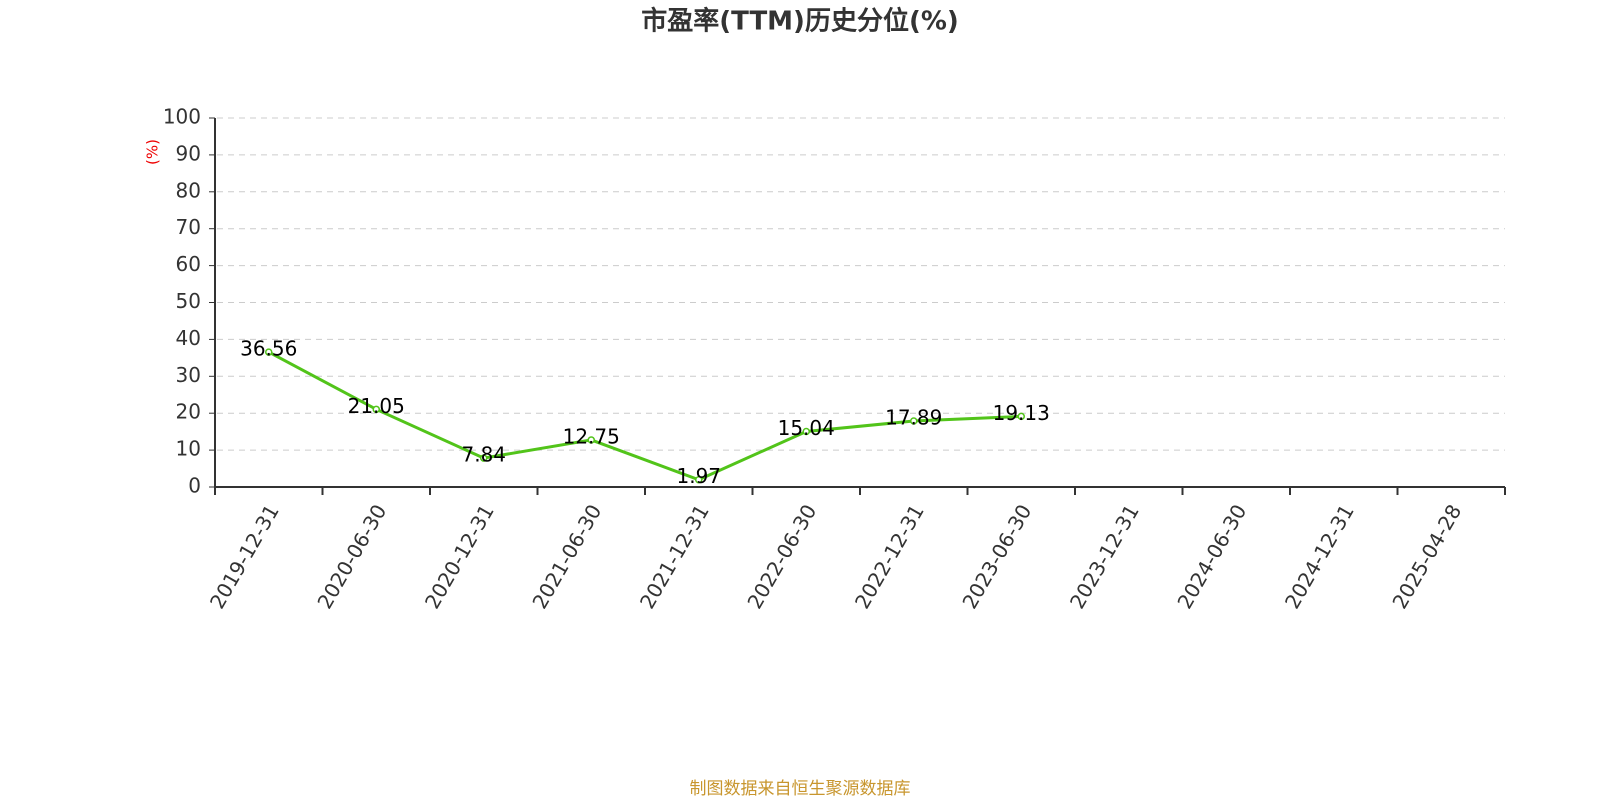 Image resolution: width=1600 pixels, height=800 pixels. Describe the element at coordinates (1319, 556) in the screenshot. I see `x-tick-label: 2024-12-31` at that location.